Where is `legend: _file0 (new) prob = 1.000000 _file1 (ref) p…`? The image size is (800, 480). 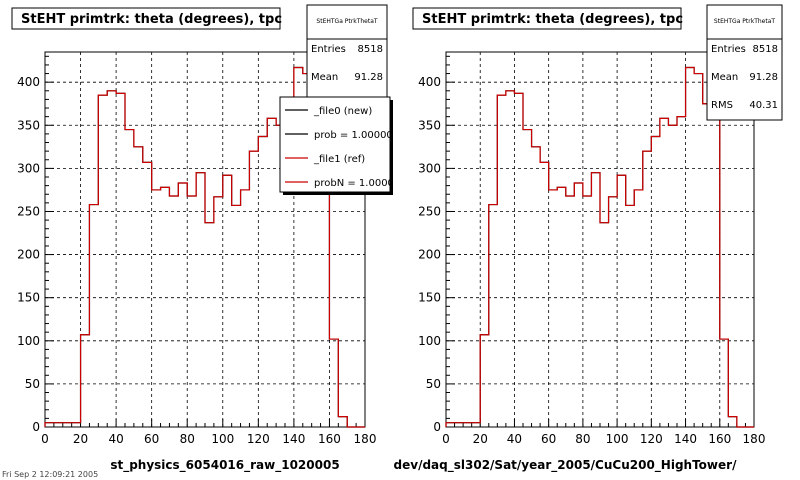 legend: _file0 (new) prob = 1.000000 _file1 (ref) p… is located at coordinates (346, 147).